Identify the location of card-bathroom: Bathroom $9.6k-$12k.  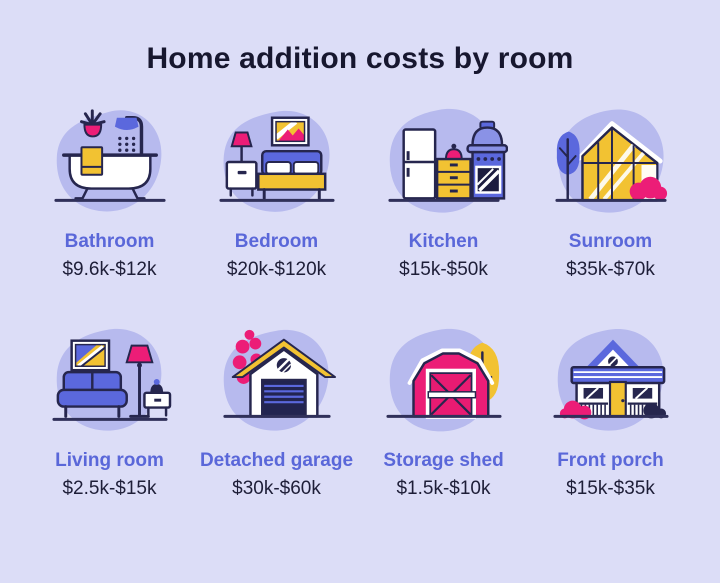
(109, 191).